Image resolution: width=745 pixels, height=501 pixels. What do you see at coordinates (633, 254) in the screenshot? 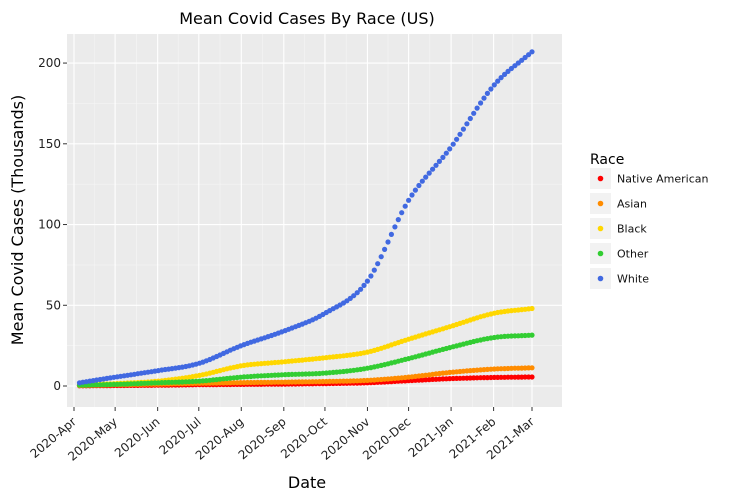
I see `legend-label: Other` at bounding box center [633, 254].